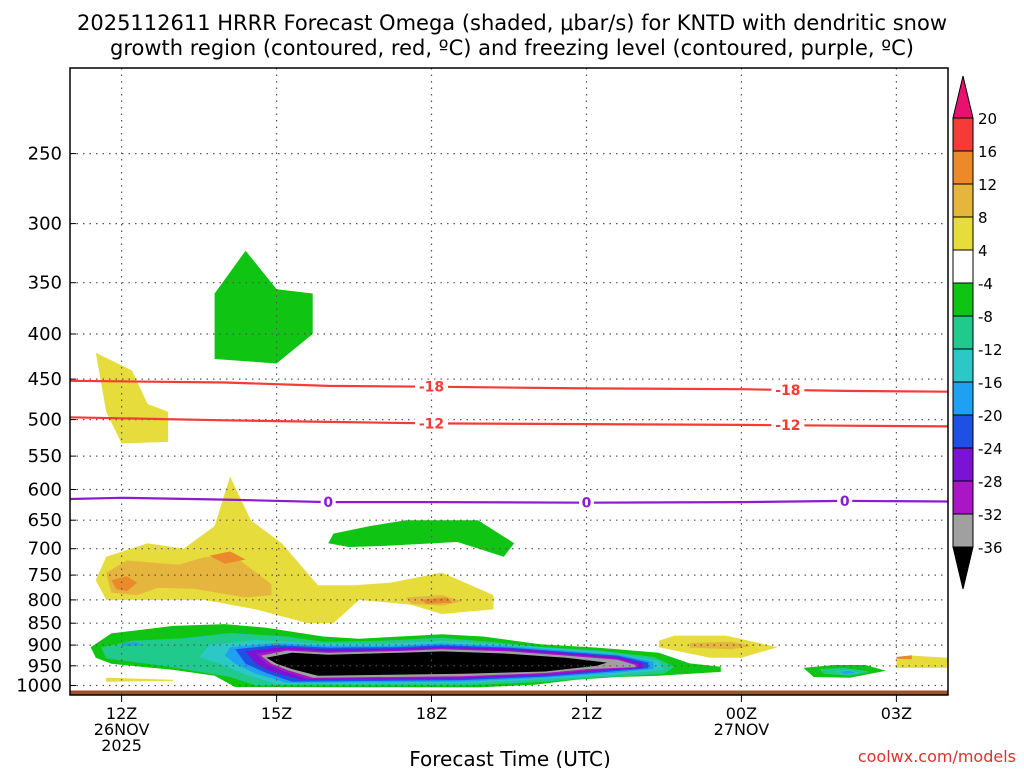  I want to click on y-tick-label-450: 450, so click(45, 379).